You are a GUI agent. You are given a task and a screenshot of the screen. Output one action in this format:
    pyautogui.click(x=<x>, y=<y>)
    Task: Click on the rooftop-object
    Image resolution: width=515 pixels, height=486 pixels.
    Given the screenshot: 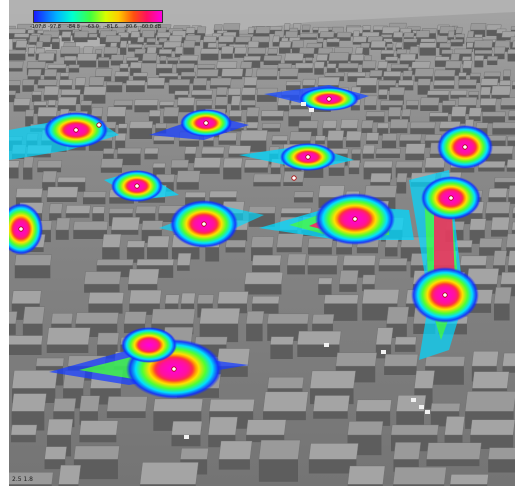 What is the action you would take?
    pyautogui.click(x=186, y=437)
    